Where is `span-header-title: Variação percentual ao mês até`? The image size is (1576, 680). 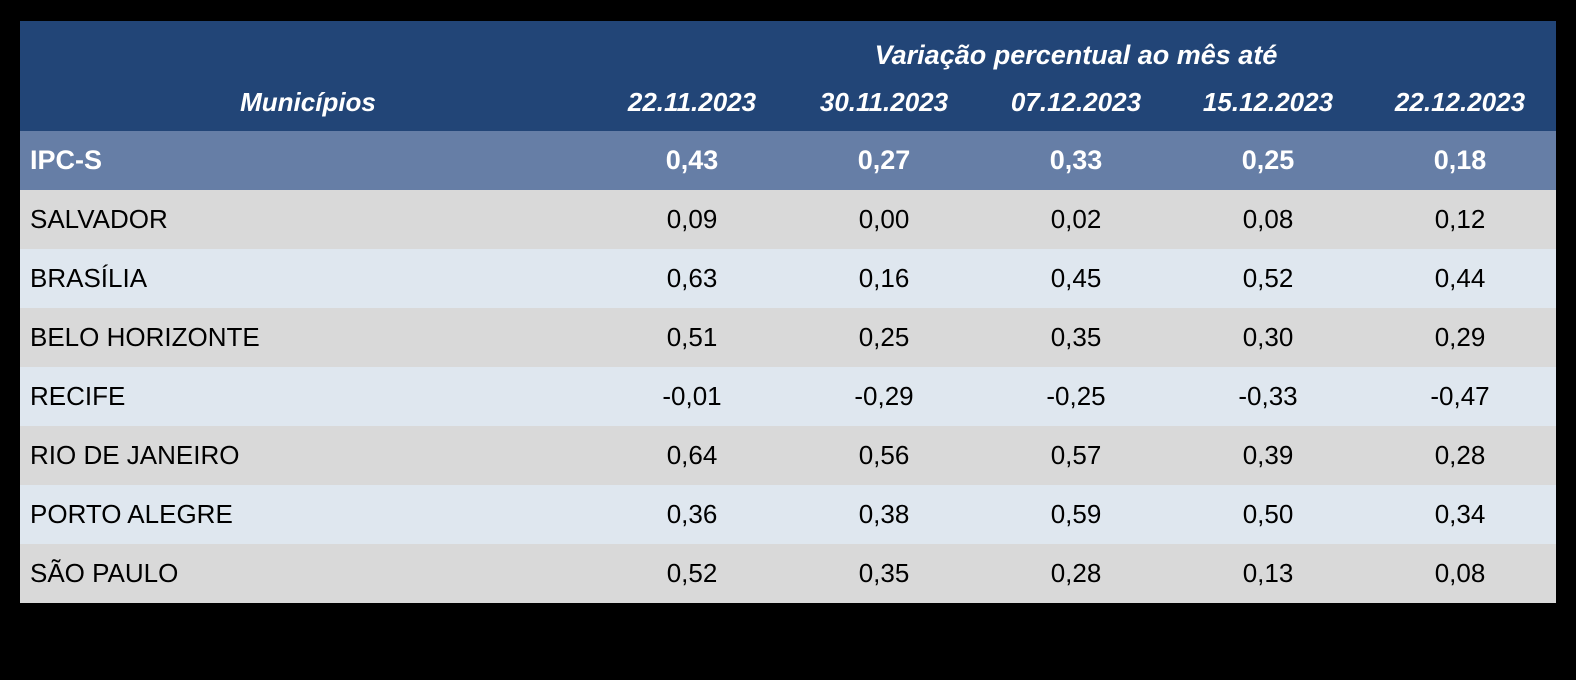 span-header-title: Variação percentual ao mês até is located at coordinates (1076, 55).